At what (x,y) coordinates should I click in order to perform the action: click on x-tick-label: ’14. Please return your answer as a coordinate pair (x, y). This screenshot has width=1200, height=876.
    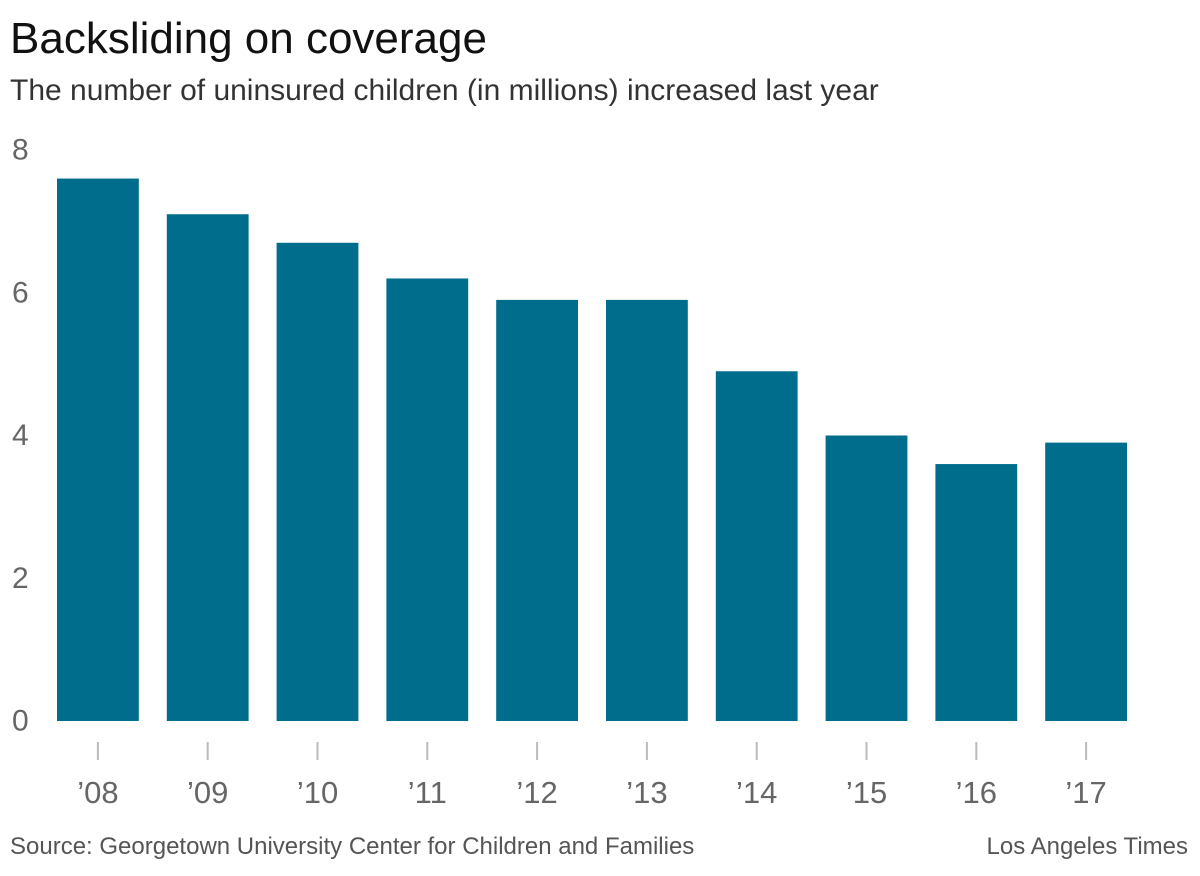
    Looking at the image, I should click on (756, 792).